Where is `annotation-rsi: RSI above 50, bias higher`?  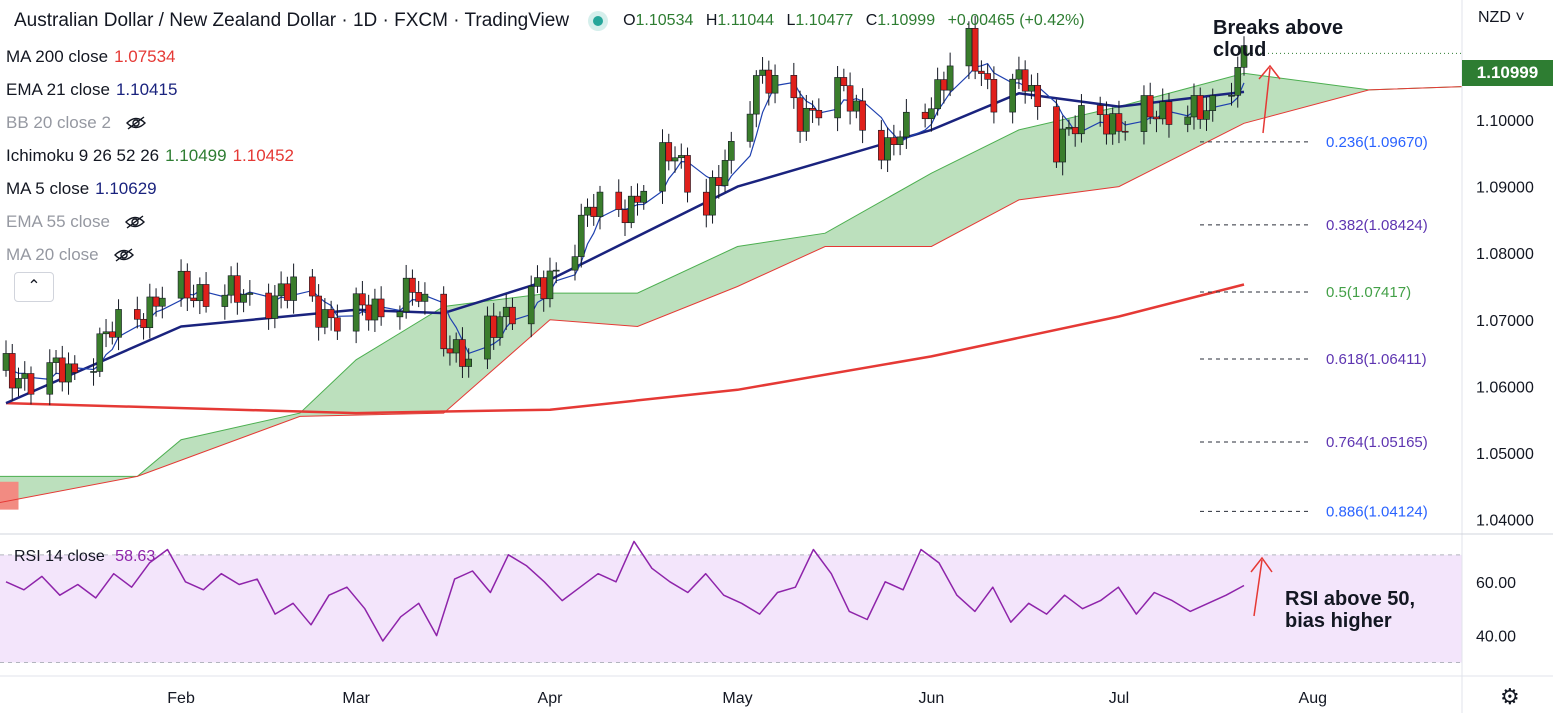 annotation-rsi: RSI above 50, bias higher is located at coordinates (1350, 610).